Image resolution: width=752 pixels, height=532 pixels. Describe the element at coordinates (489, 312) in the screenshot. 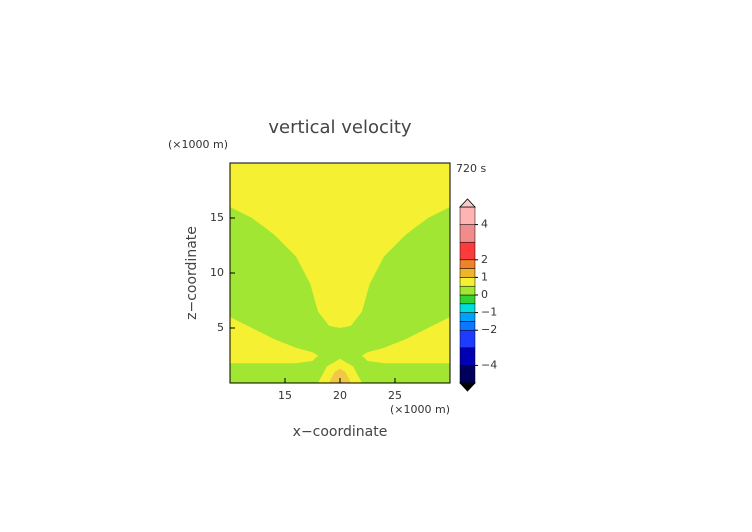

I see `colorbar-tick-label: −1` at that location.